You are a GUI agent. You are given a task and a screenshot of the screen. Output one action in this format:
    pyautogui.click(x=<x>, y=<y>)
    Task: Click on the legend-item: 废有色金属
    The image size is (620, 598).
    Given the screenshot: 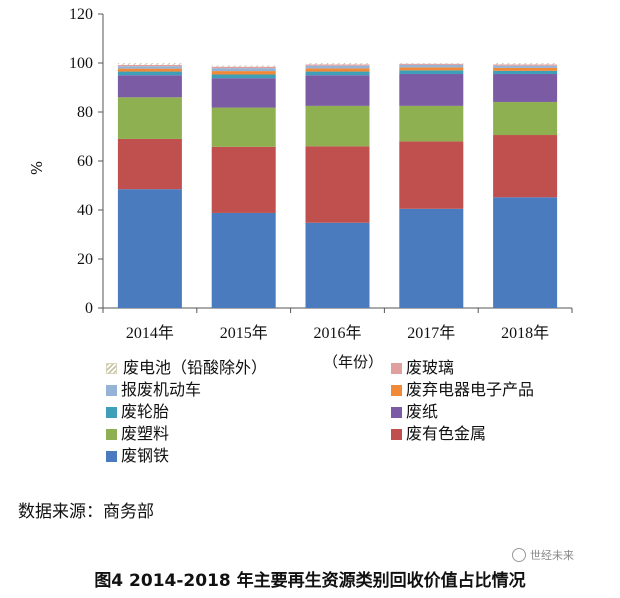 What is the action you would take?
    pyautogui.click(x=438, y=434)
    